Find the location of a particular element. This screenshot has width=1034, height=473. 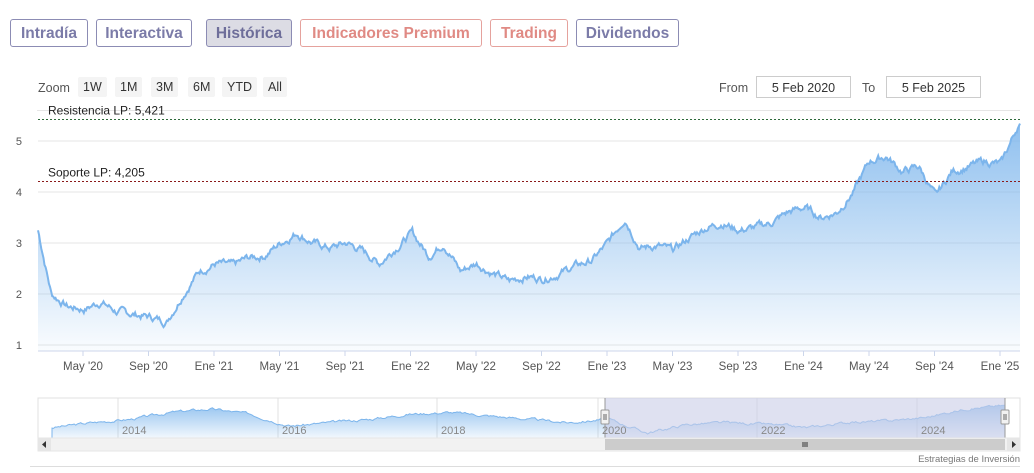

zoom-all-button: All is located at coordinates (275, 87).